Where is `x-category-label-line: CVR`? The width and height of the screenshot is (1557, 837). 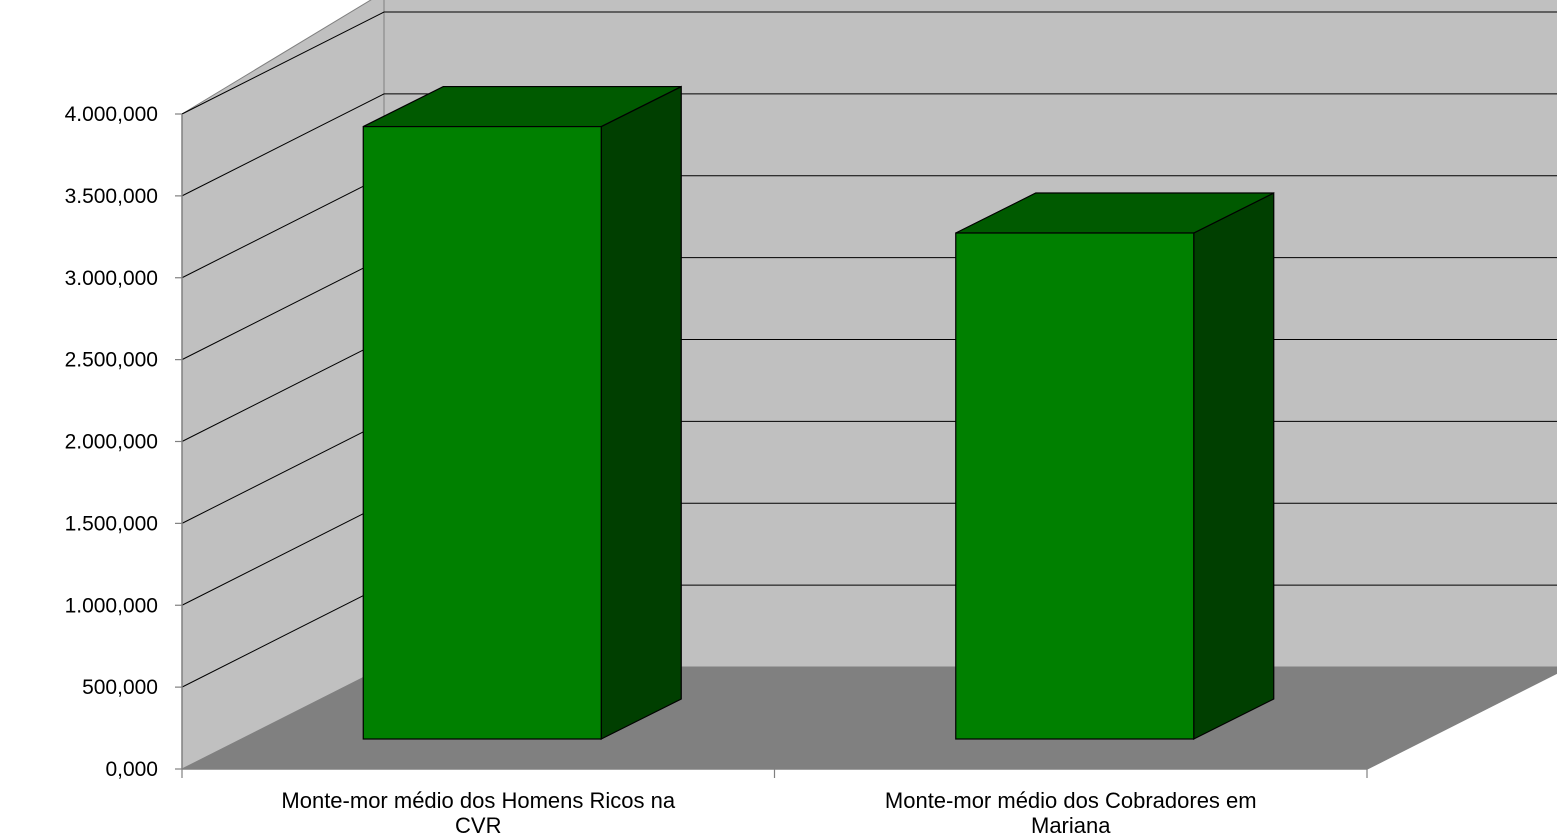 x-category-label-line: CVR is located at coordinates (478, 825).